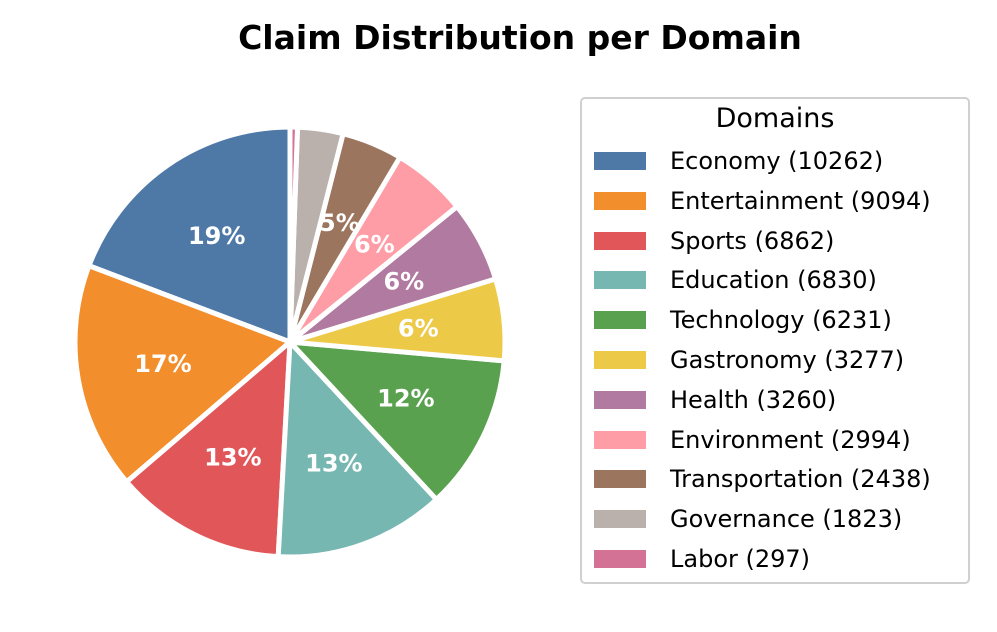 This screenshot has height=632, width=997. Describe the element at coordinates (397, 420) in the screenshot. I see `pie-slice-technology` at that location.